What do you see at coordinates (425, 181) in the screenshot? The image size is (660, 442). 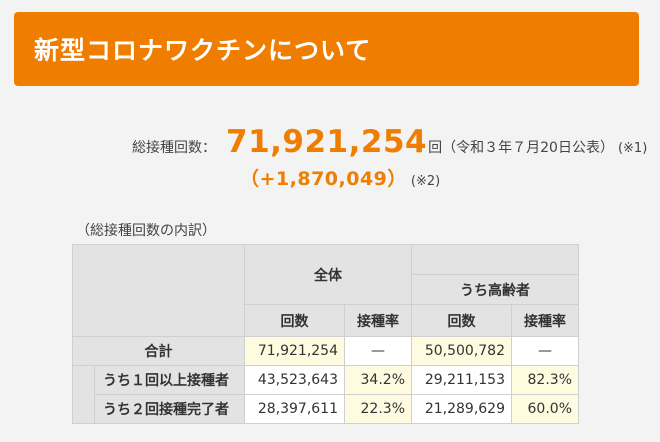 I see `note-2: (※2)` at bounding box center [425, 181].